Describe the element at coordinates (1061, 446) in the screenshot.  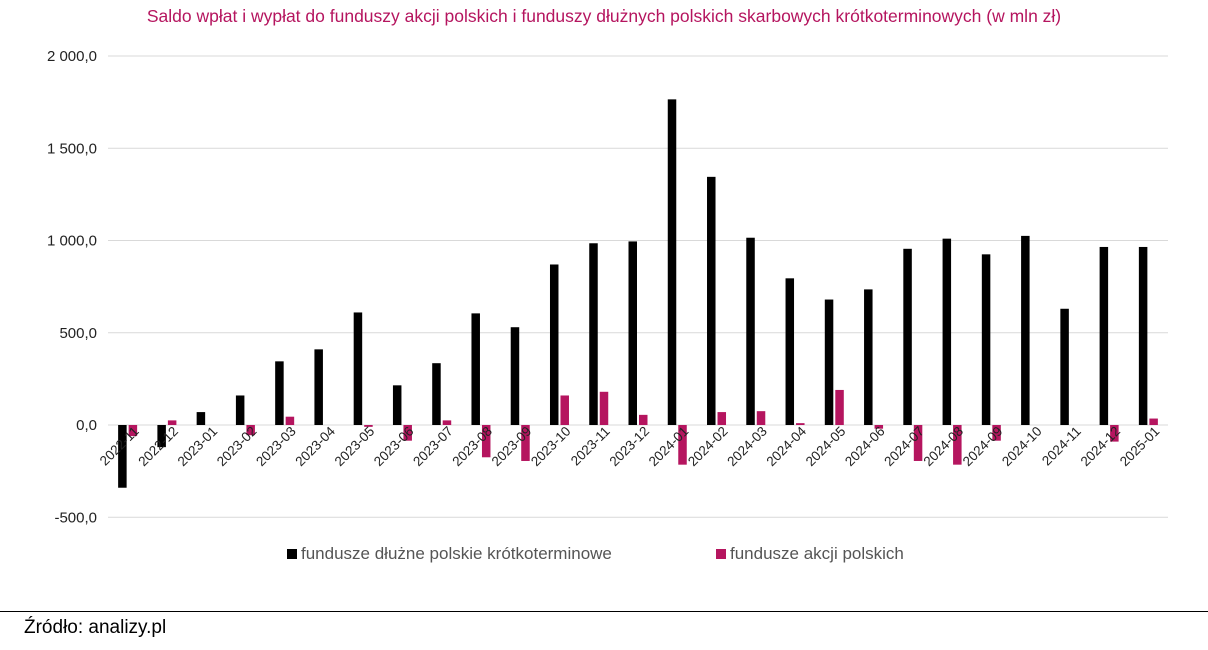
I see `x-tick-label: 2024-11` at that location.